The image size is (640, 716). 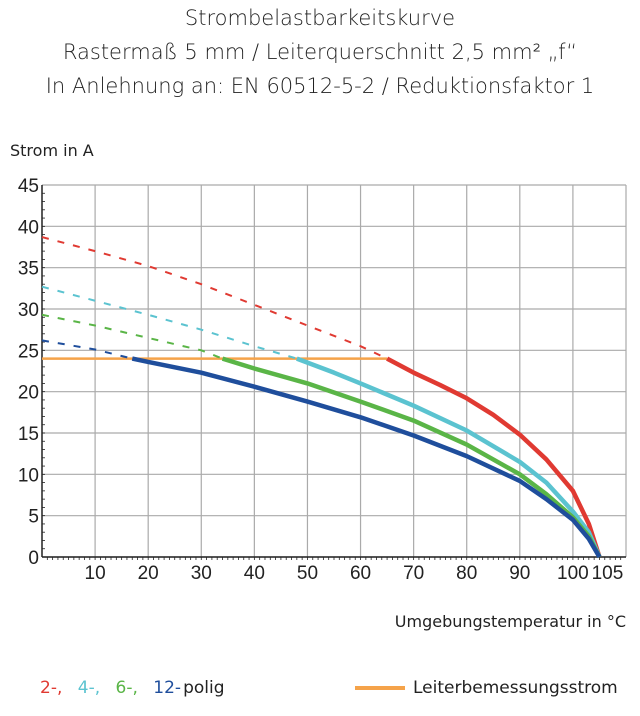 I want to click on series-2-extrapolated, so click(x=132, y=336).